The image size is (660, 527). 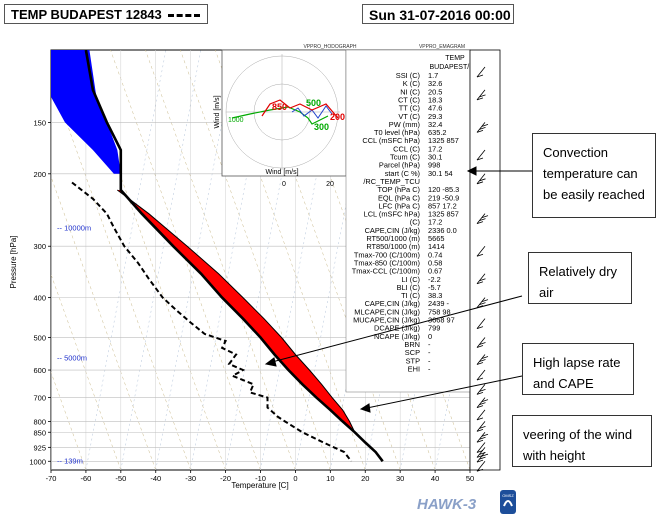 What do you see at coordinates (39, 246) in the screenshot?
I see `y-tick-label: 300` at bounding box center [39, 246].